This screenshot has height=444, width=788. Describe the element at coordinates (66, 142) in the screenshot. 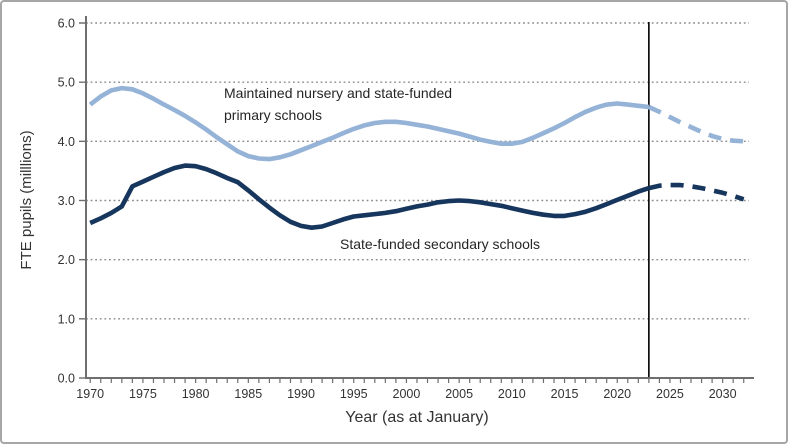

I see `y-tick-label: 4.0` at that location.